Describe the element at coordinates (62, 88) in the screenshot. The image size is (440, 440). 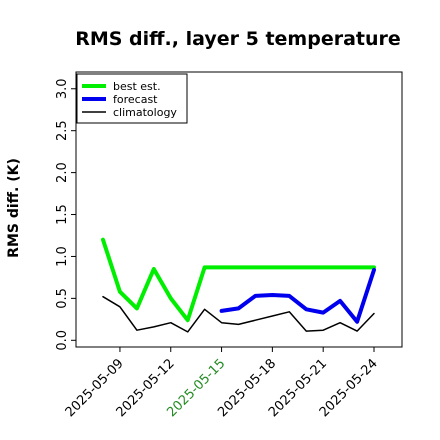
I see `y-tick-label: 3.0` at that location.